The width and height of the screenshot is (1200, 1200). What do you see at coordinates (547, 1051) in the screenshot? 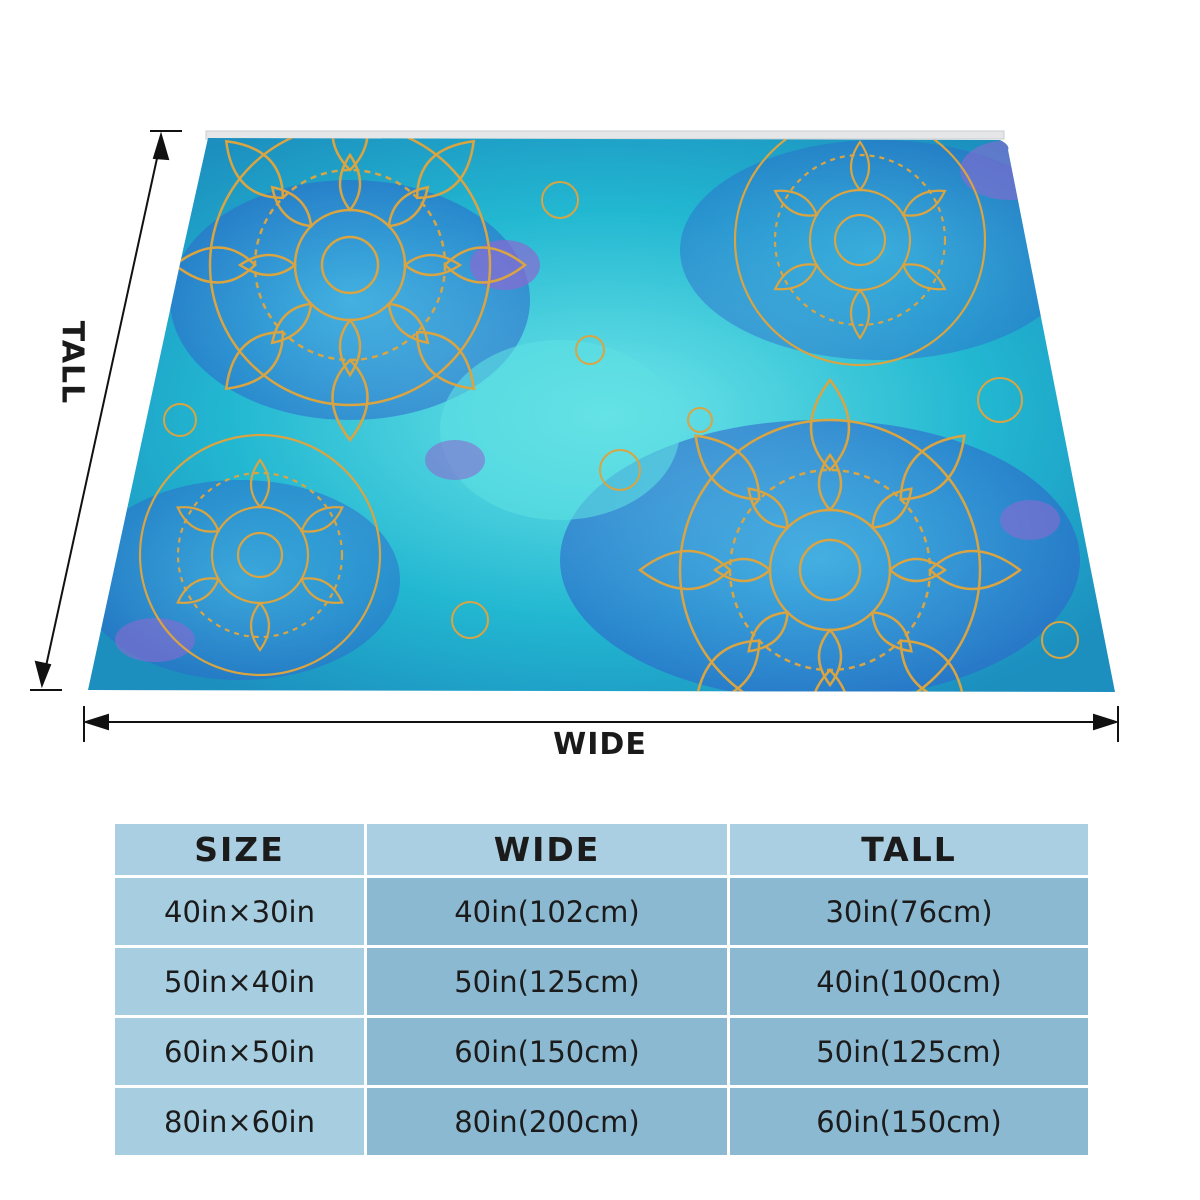
I see `cell-wide: 60in(150cm)` at bounding box center [547, 1051].